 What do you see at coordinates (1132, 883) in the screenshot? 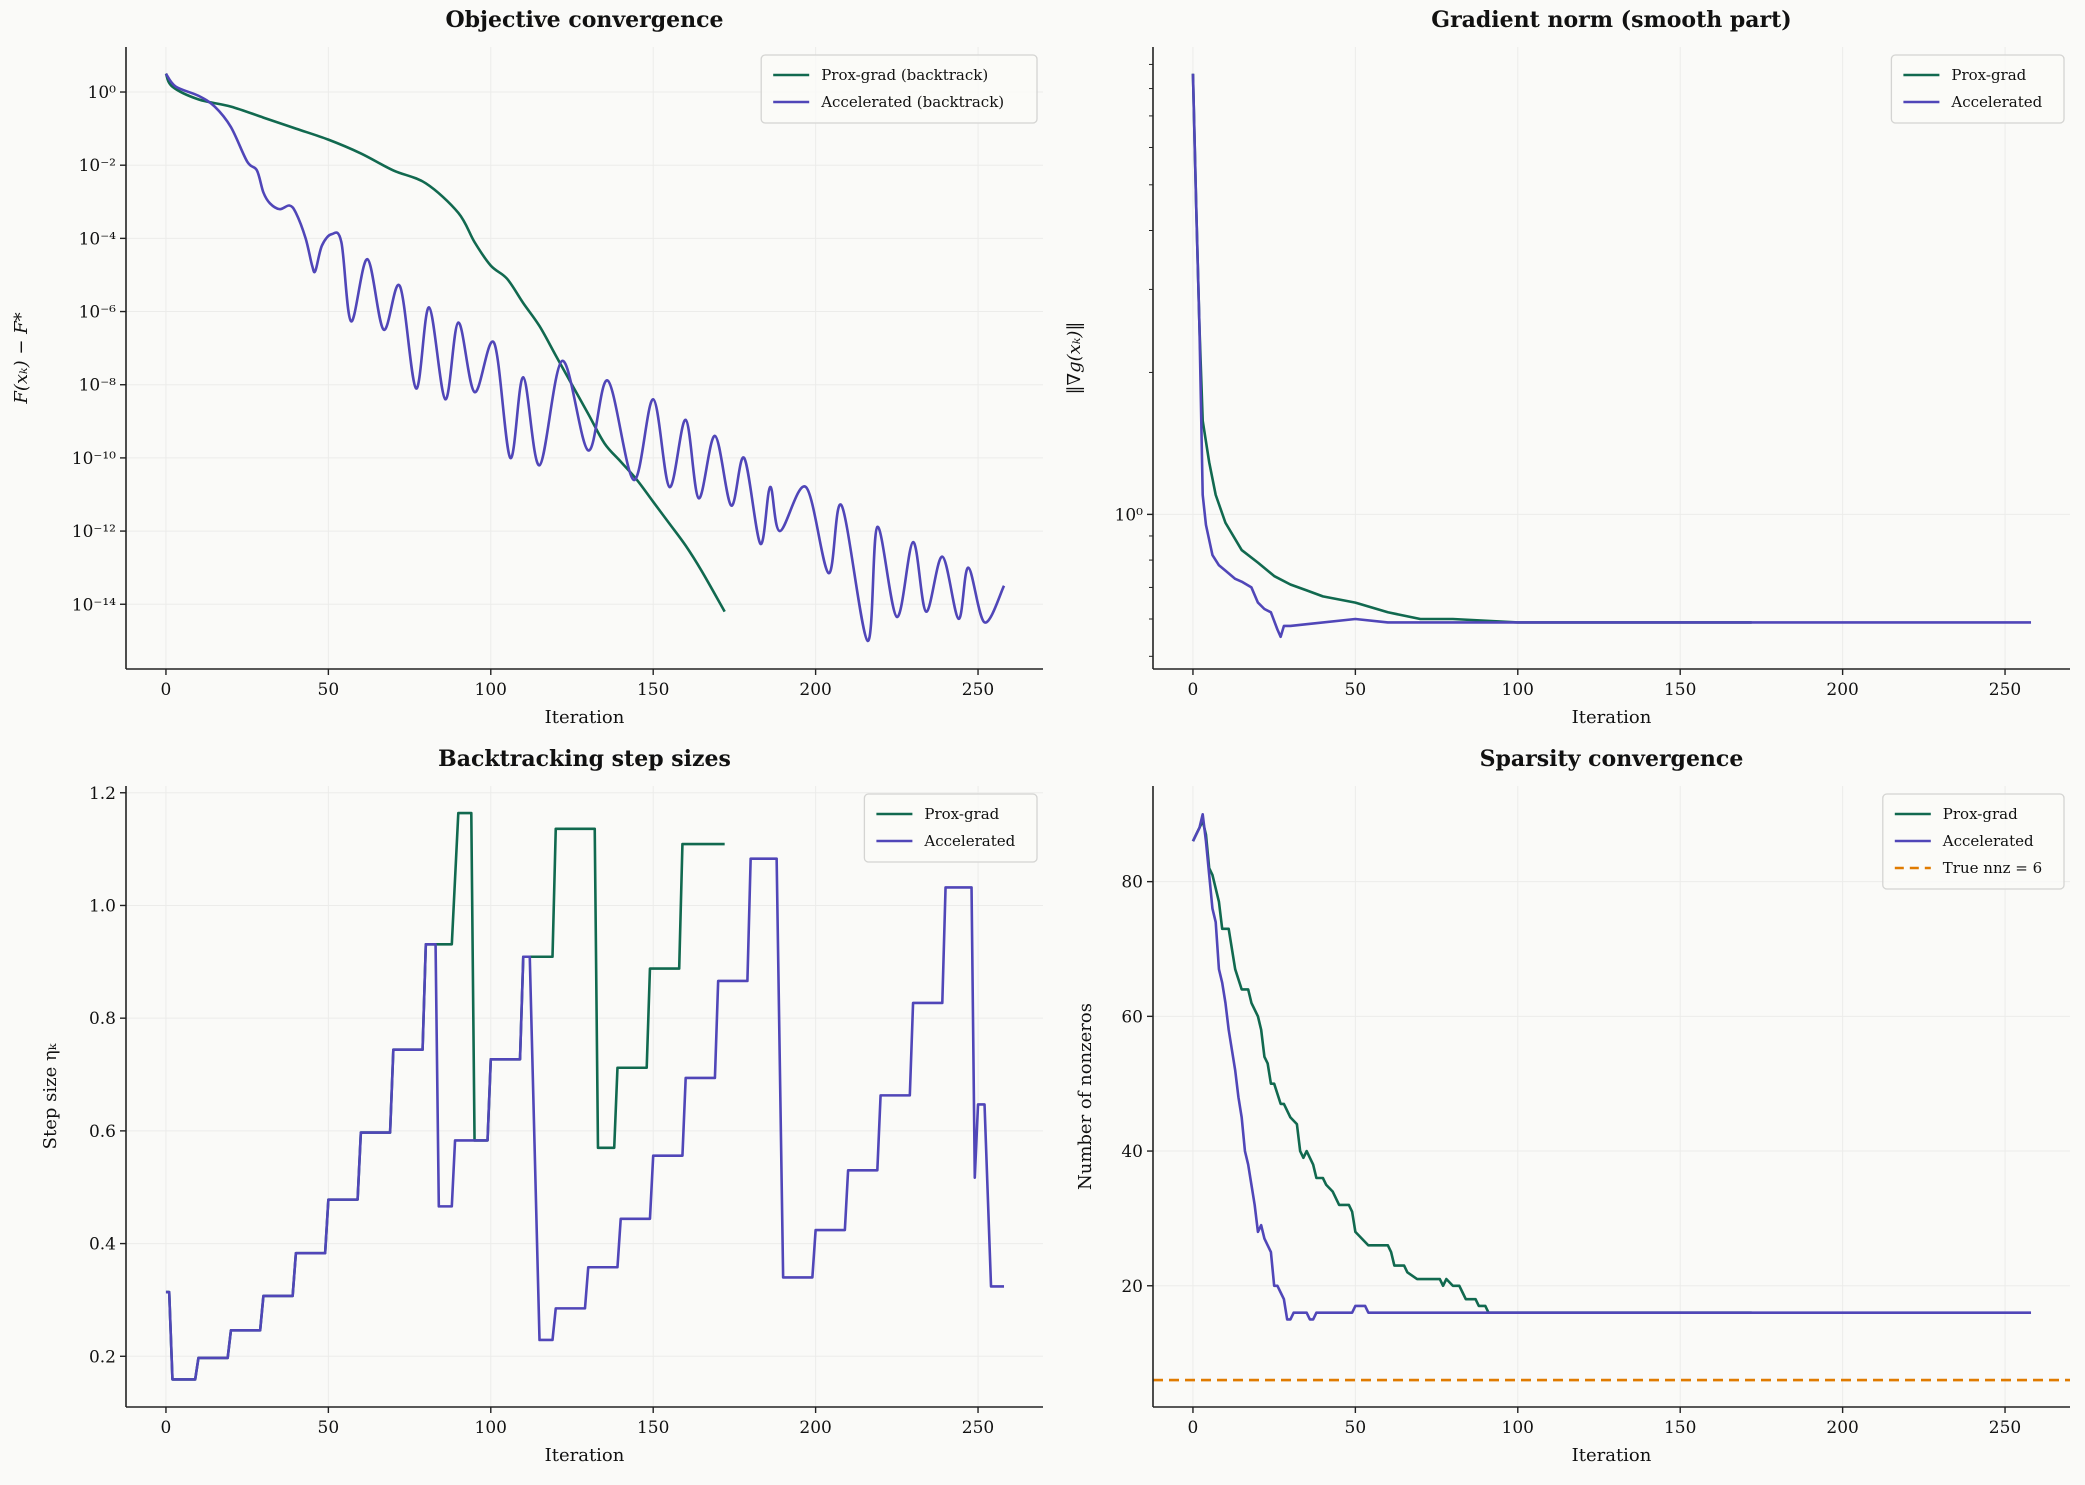
I see `y-tick-label: 80` at bounding box center [1132, 883].